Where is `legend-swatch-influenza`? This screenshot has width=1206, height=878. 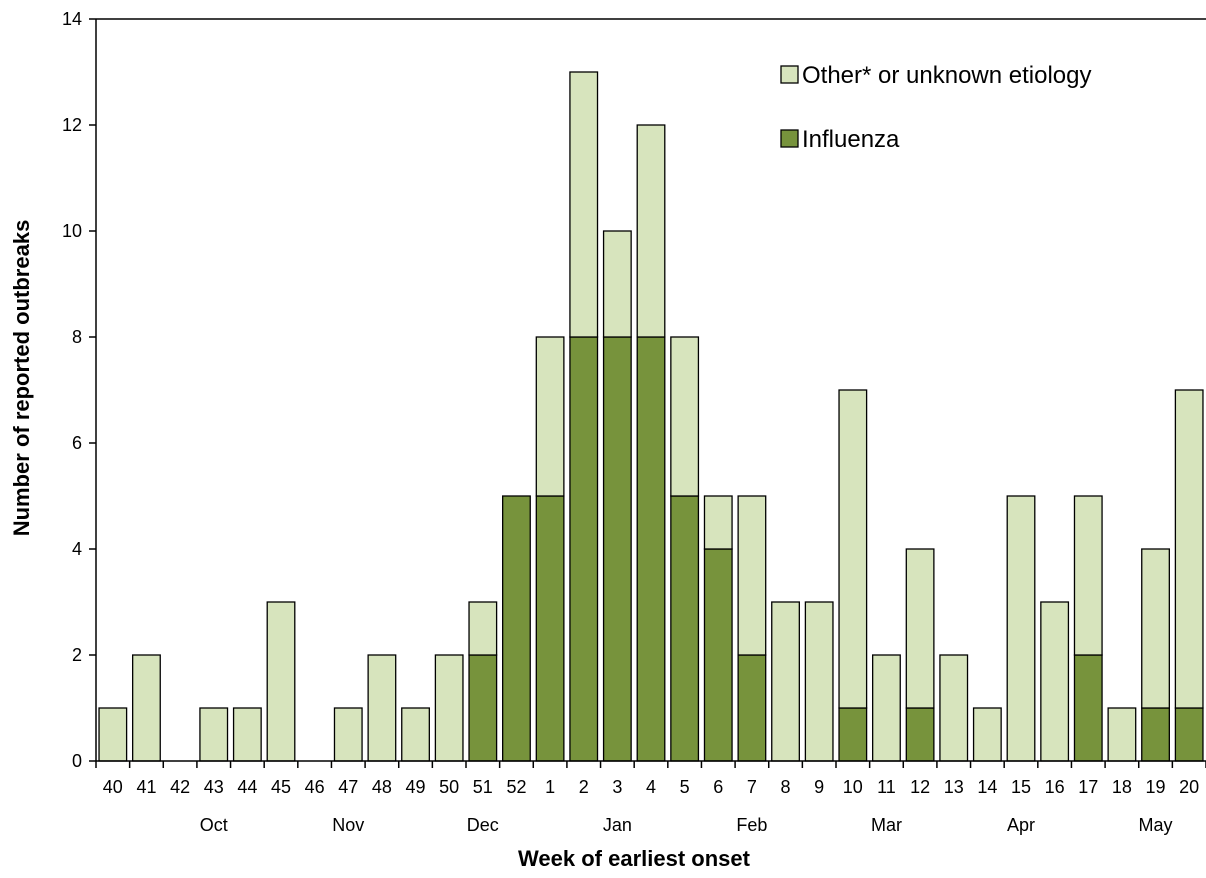
legend-swatch-influenza is located at coordinates (789, 138).